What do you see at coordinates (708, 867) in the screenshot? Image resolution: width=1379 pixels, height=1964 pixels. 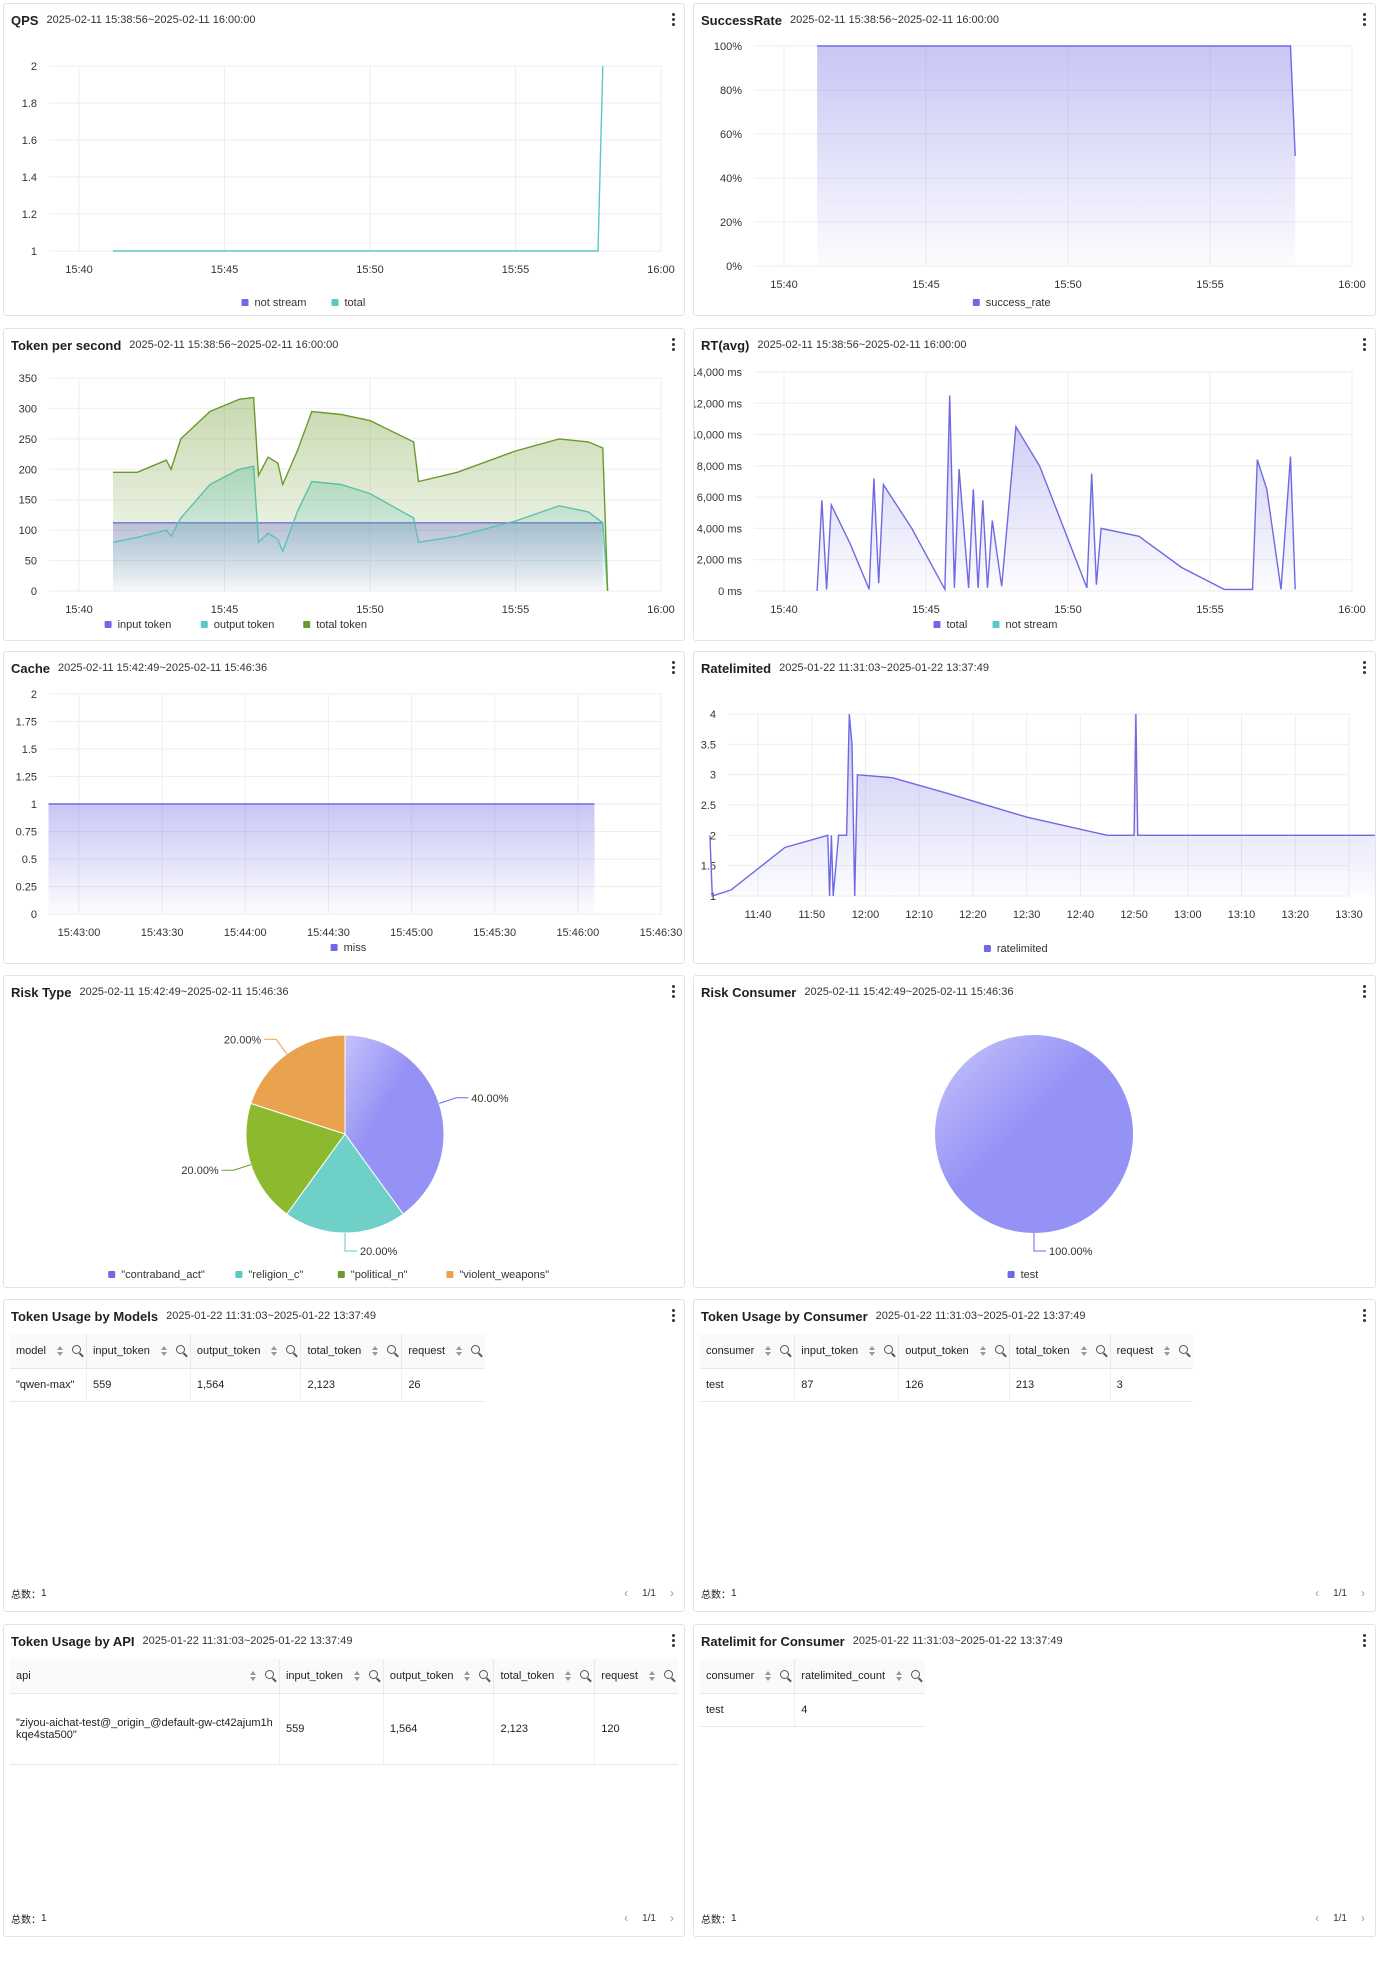 I see `y-tick-label: 1.5` at bounding box center [708, 867].